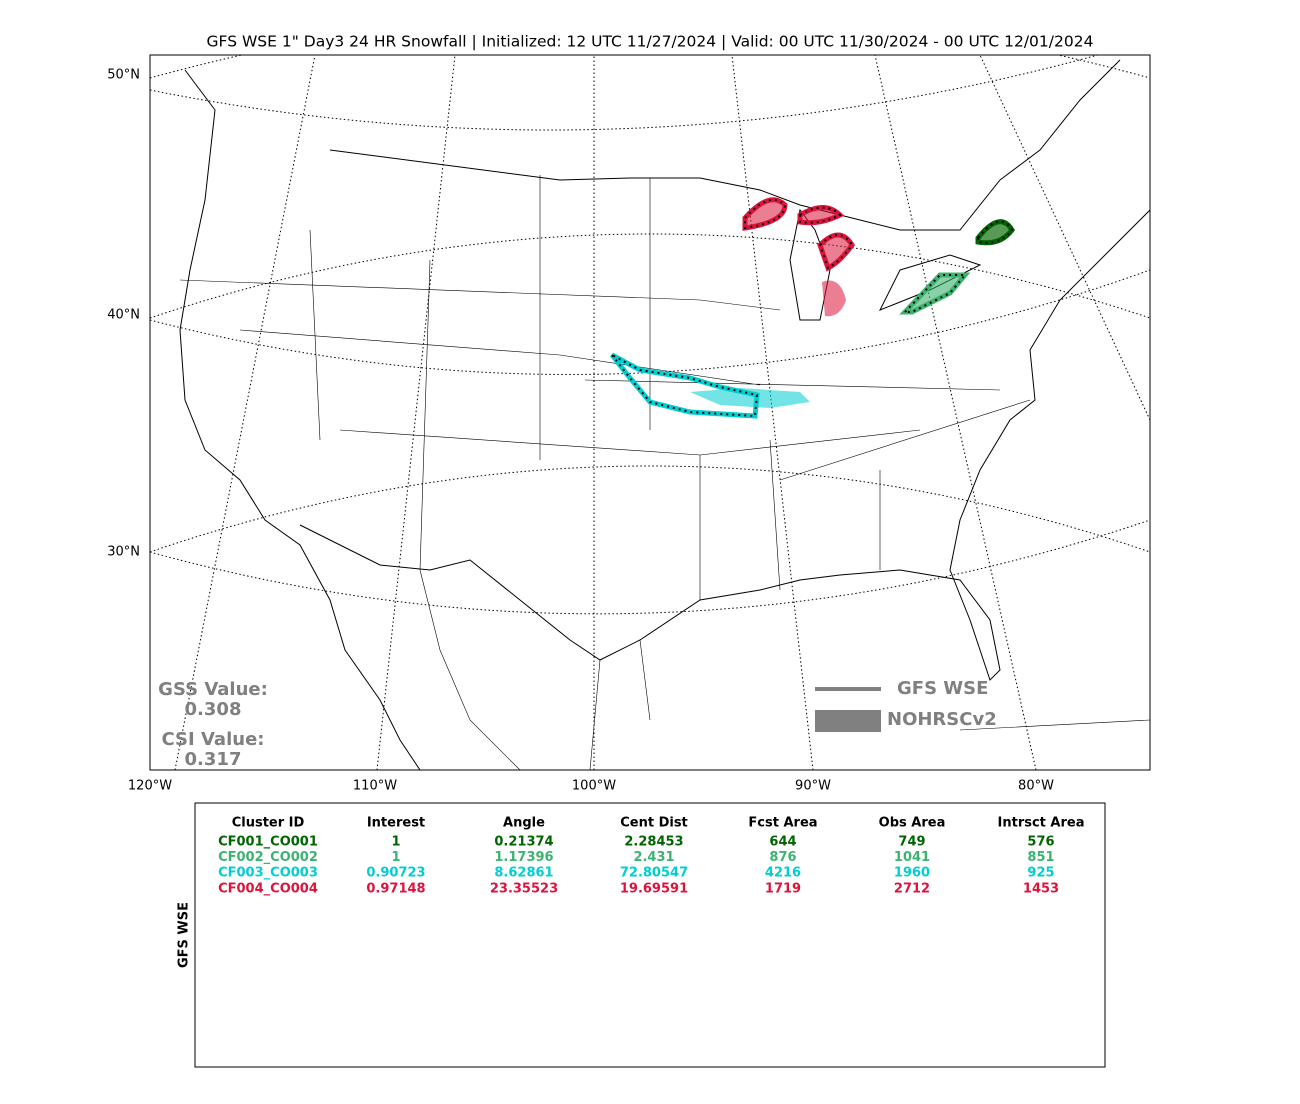 This screenshot has height=1104, width=1300. Describe the element at coordinates (782, 842) in the screenshot. I see `table-cell: 644` at that location.